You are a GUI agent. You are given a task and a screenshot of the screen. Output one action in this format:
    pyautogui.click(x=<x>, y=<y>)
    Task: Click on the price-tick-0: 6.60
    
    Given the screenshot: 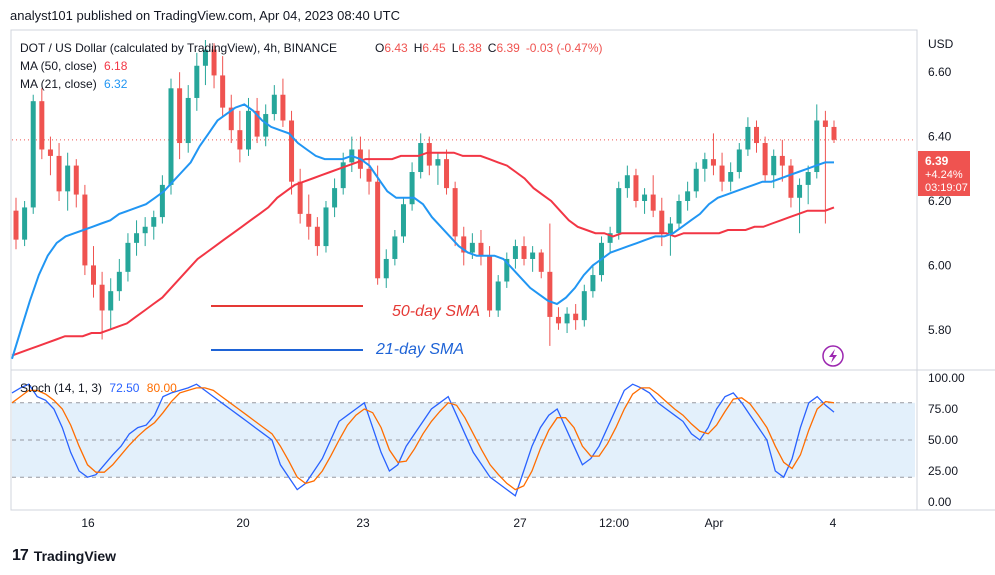 What is the action you would take?
    pyautogui.click(x=940, y=72)
    